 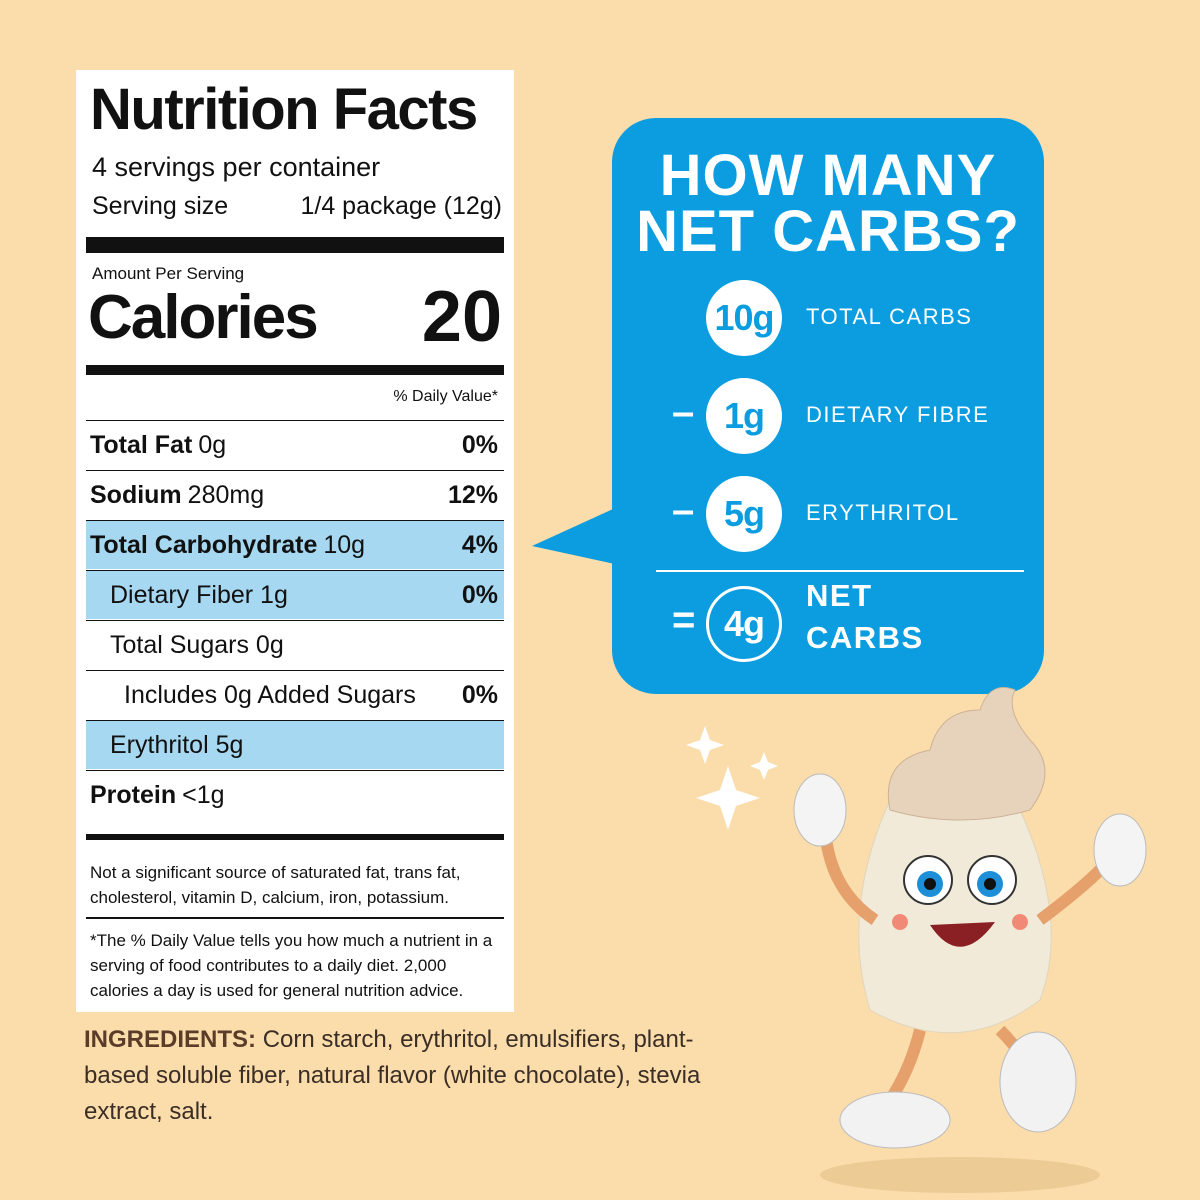 I want to click on nutrient-amount: 0g, so click(x=212, y=444).